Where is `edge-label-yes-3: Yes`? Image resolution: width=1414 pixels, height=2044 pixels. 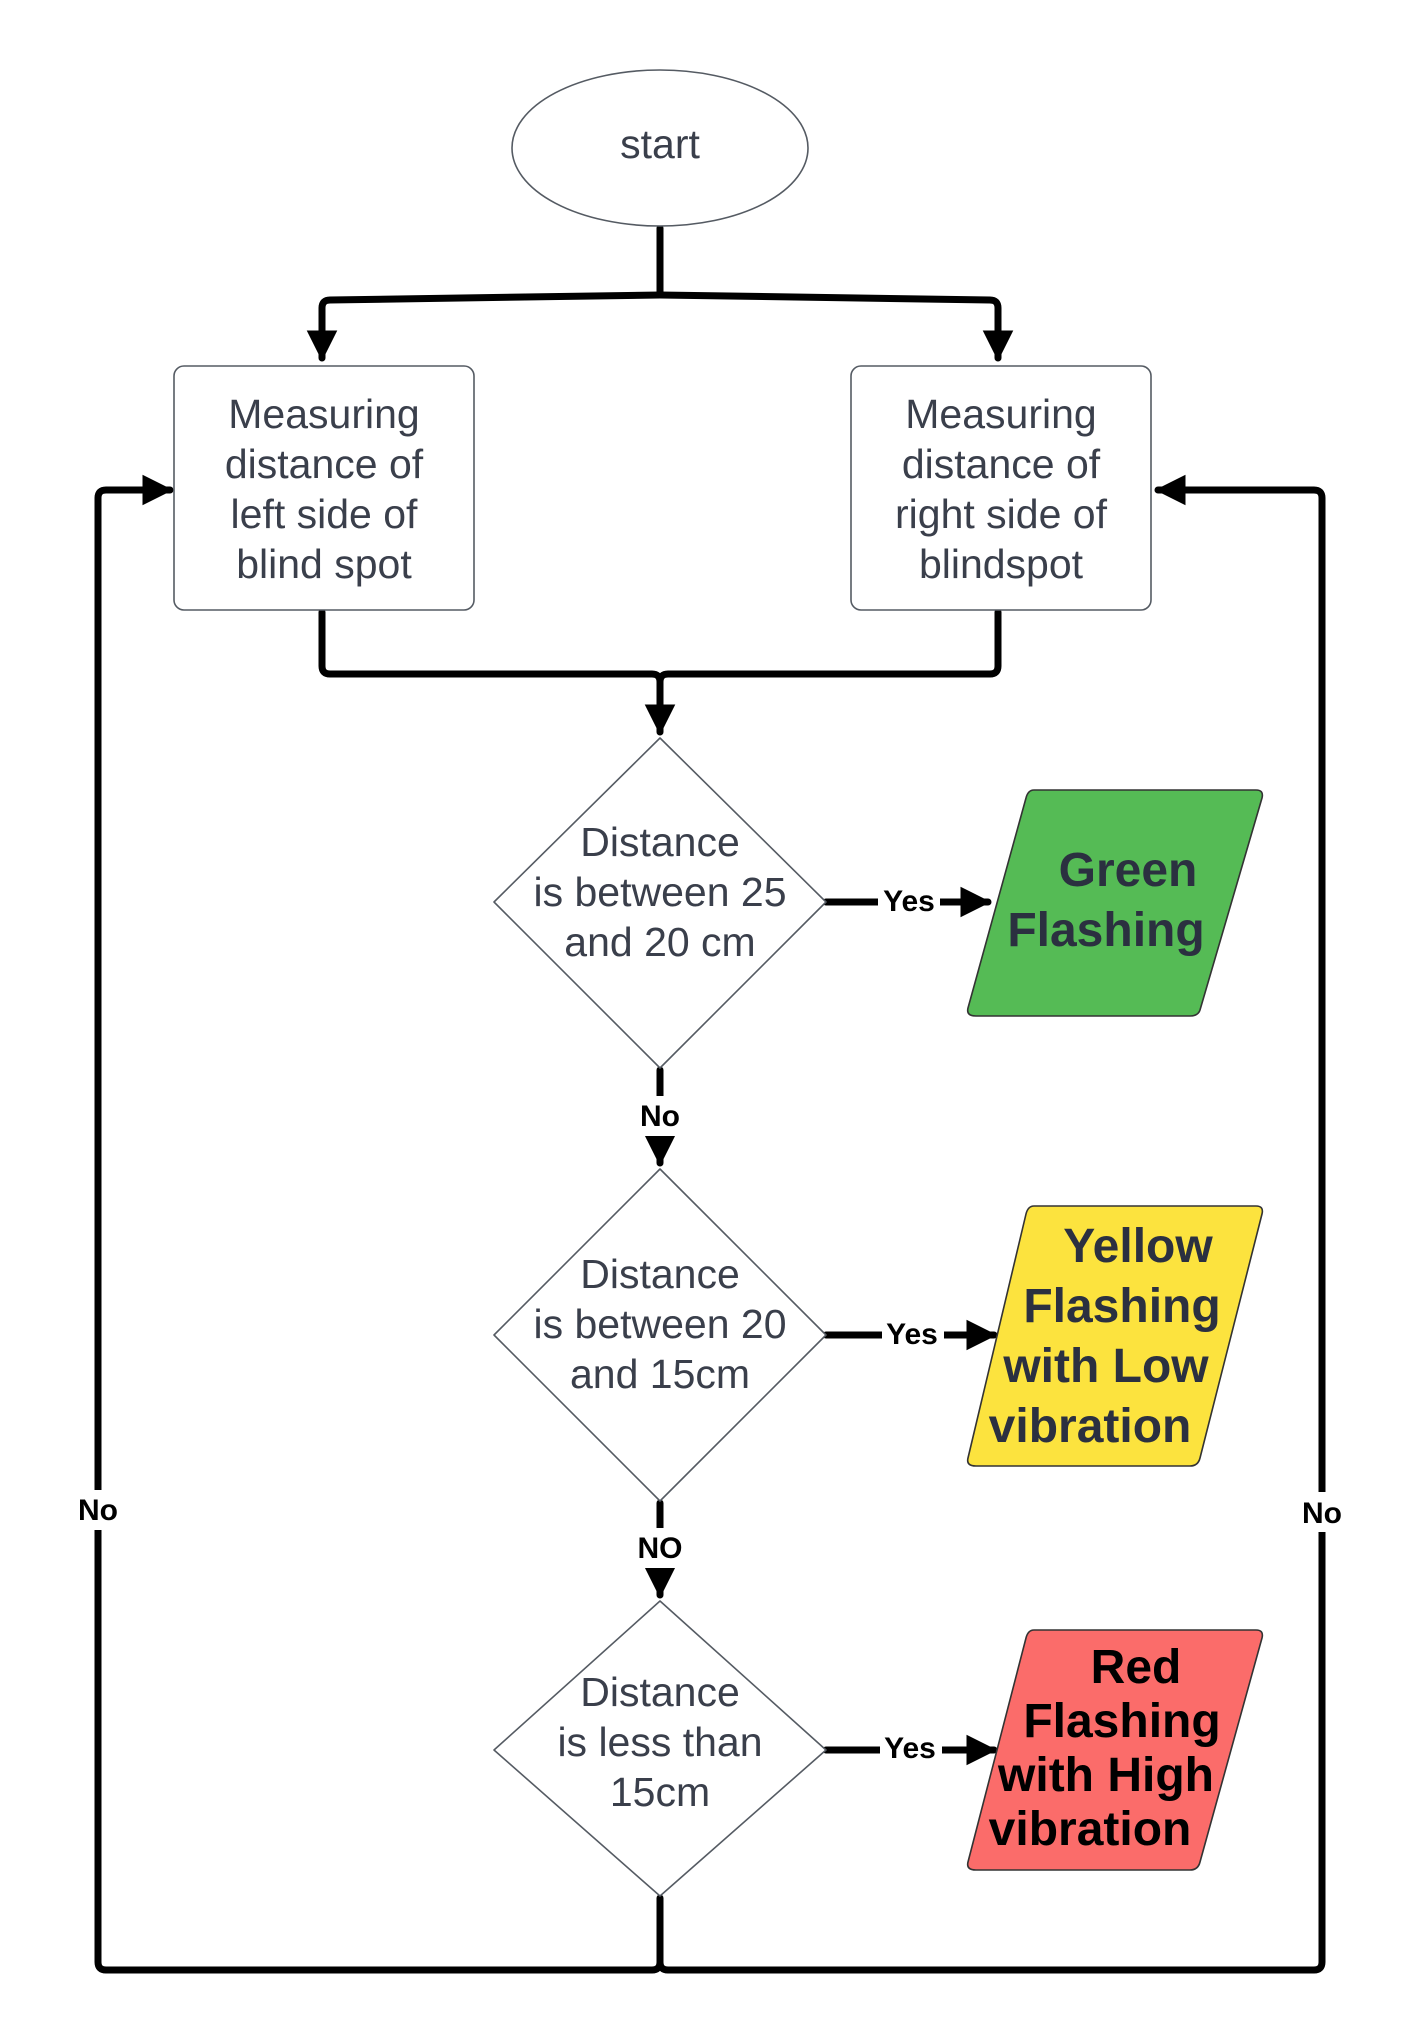
edge-label-yes-3: Yes is located at coordinates (910, 1748).